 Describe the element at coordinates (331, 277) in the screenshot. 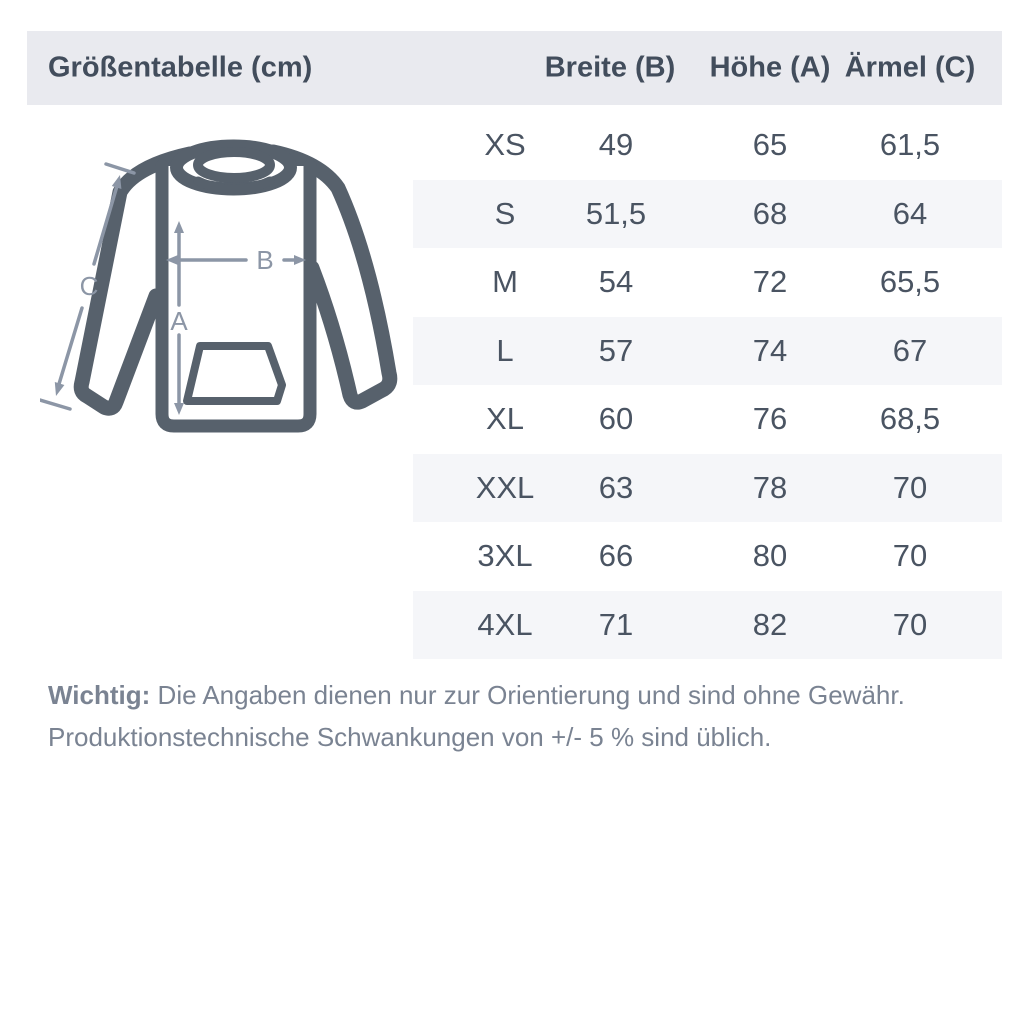

I see `right-sleeve` at that location.